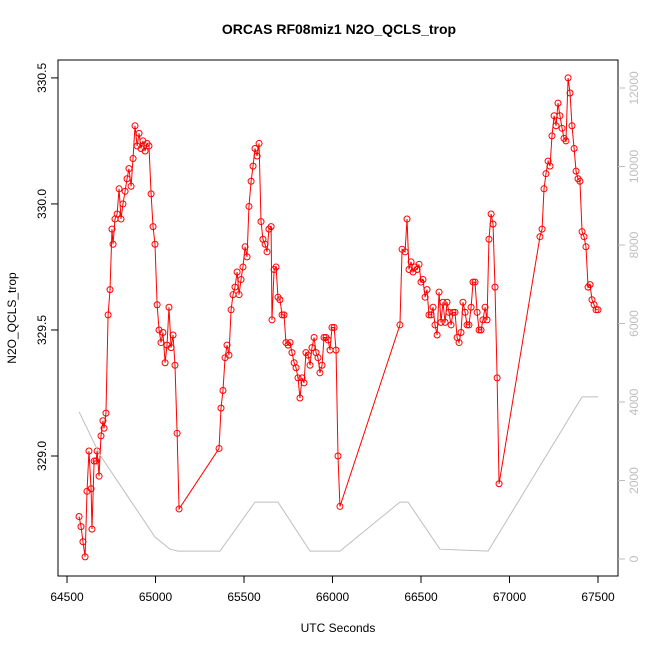 The height and width of the screenshot is (650, 650). Describe the element at coordinates (421, 597) in the screenshot. I see `x-tick-label: 66500` at that location.